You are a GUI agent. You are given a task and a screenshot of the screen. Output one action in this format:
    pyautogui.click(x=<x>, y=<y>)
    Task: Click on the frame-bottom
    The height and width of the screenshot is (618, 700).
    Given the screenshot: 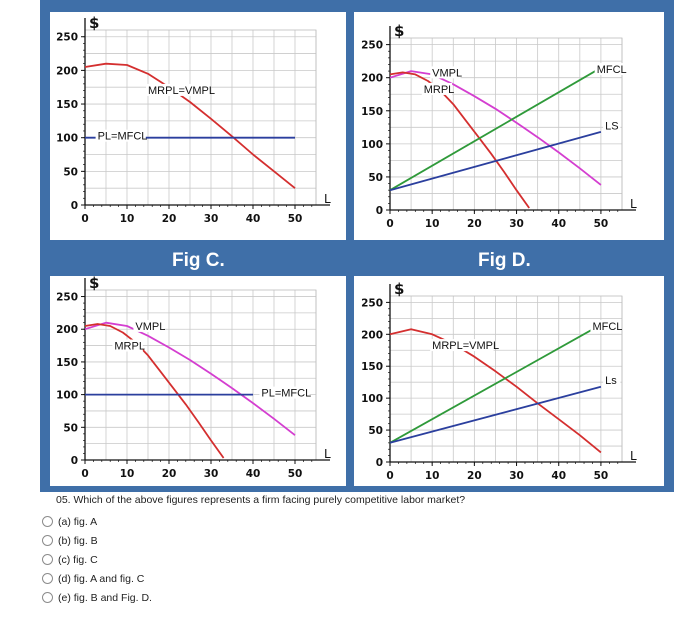 What is the action you would take?
    pyautogui.click(x=357, y=489)
    